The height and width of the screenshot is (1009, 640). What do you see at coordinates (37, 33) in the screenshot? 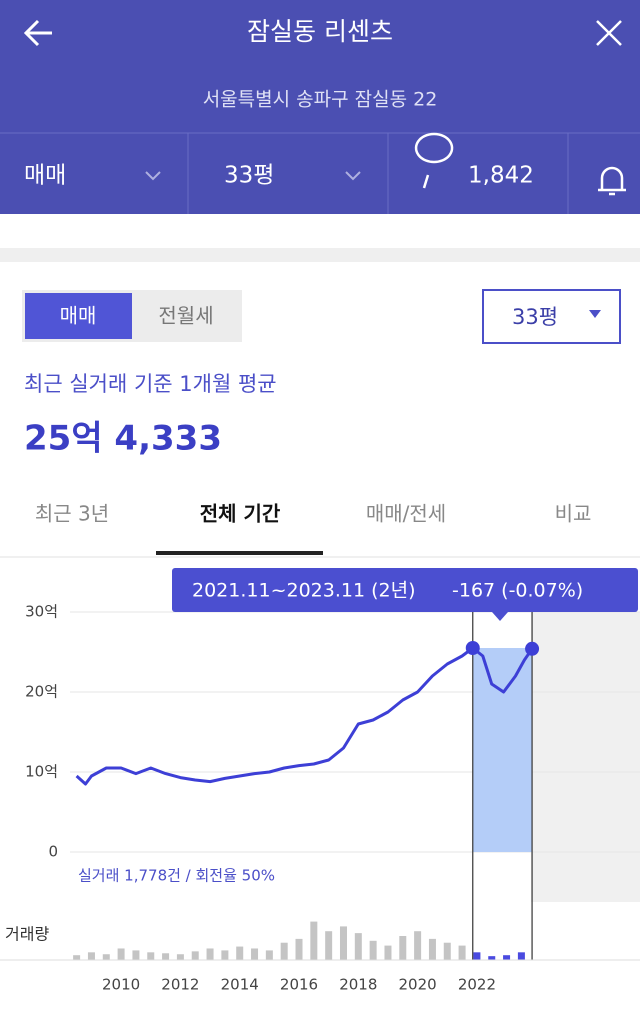
I see `back-button` at bounding box center [37, 33].